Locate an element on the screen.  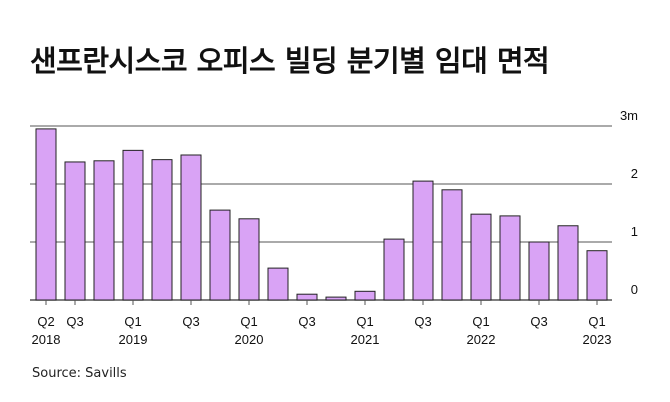
y-tick-label: 3m is located at coordinates (629, 115).